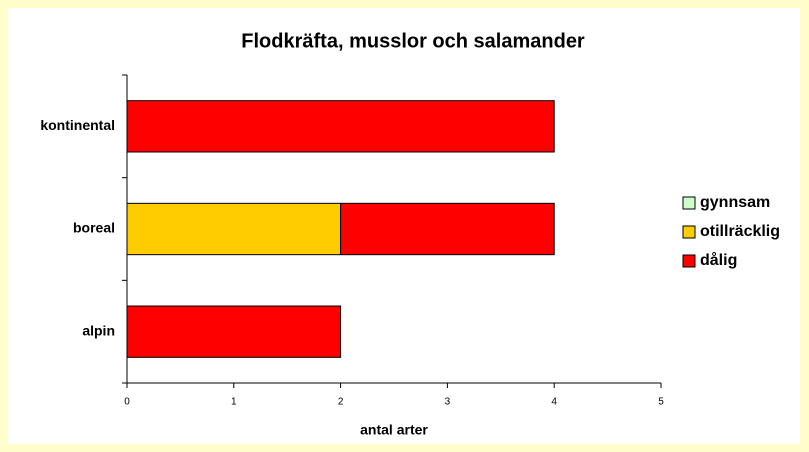 This screenshot has height=452, width=809. Describe the element at coordinates (341, 402) in the screenshot. I see `x-tick-label: 2` at that location.